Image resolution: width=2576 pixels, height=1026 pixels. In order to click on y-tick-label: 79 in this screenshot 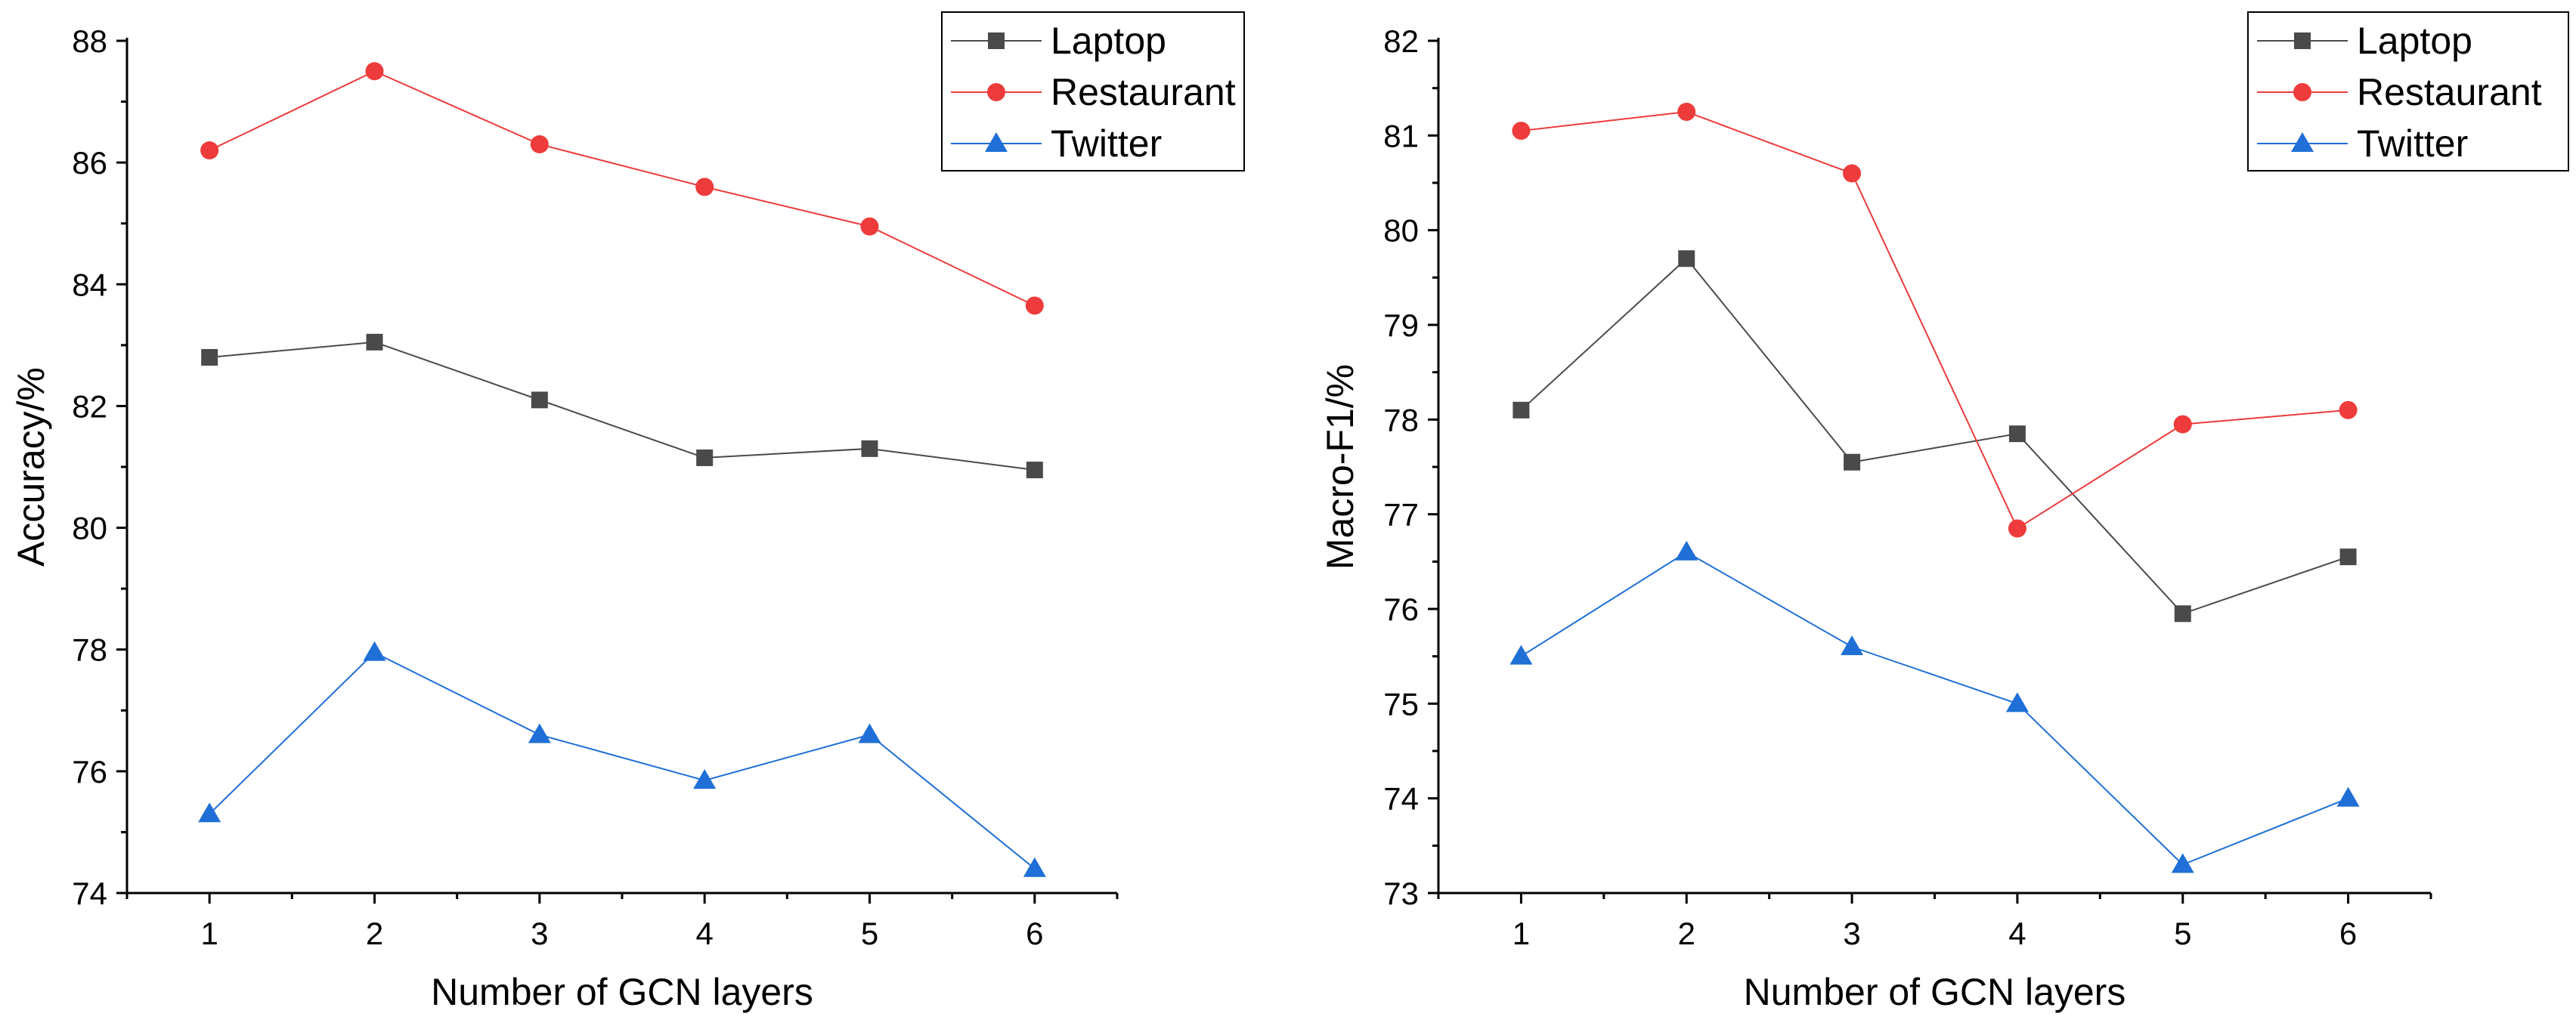, I will do `click(1401, 325)`.